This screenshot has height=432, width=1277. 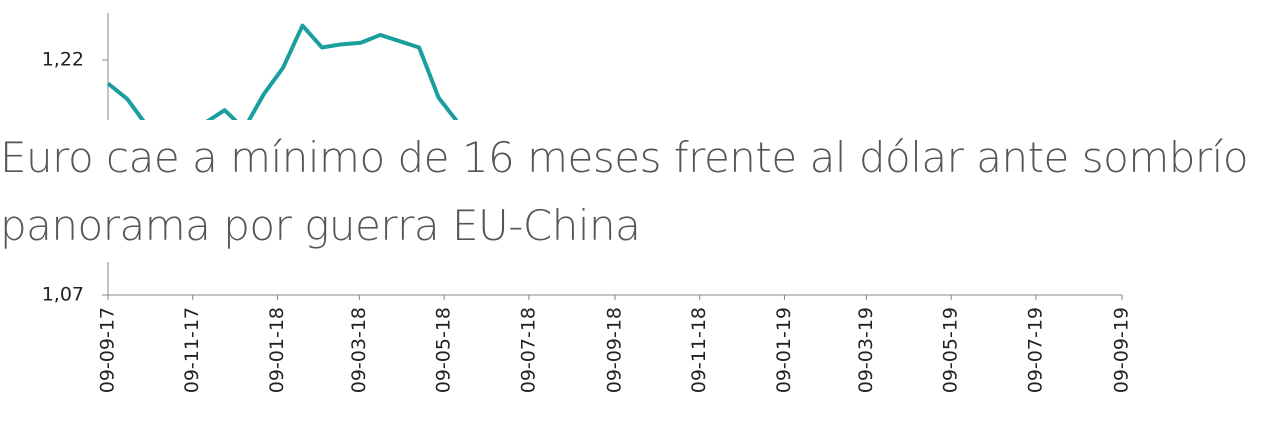 I want to click on x-tick-label: 09-09-19, so click(x=1122, y=350).